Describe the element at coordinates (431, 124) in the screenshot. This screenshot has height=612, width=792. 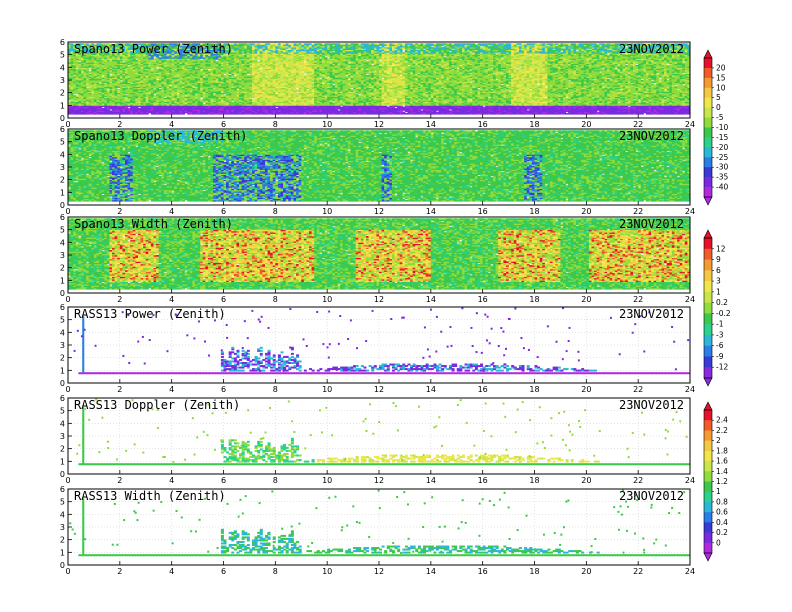
I see `x-tick-label: 14` at that location.